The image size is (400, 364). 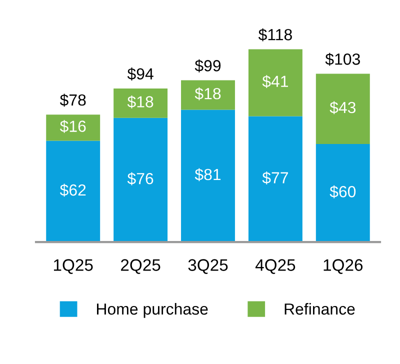 I want to click on data-label: $76, so click(x=140, y=179).